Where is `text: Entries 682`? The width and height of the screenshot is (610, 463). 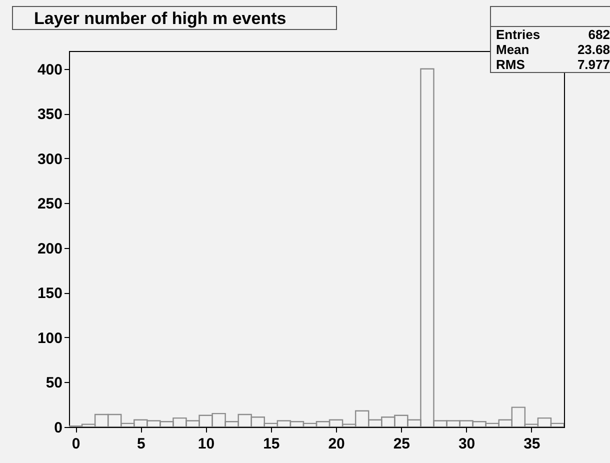 text: Entries 682 is located at coordinates (553, 34).